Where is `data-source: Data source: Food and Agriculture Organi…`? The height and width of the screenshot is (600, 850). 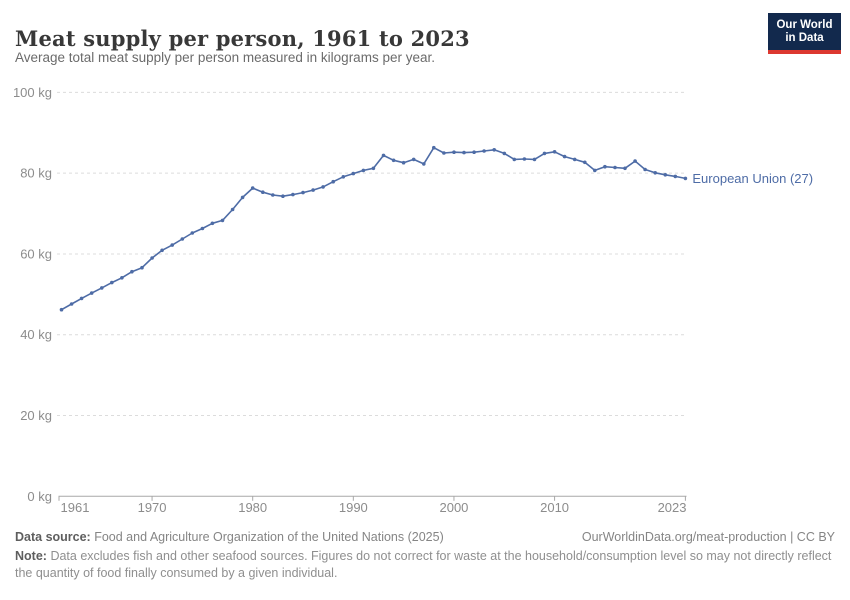
data-source: Data source: Food and Agriculture Organi… is located at coordinates (229, 537).